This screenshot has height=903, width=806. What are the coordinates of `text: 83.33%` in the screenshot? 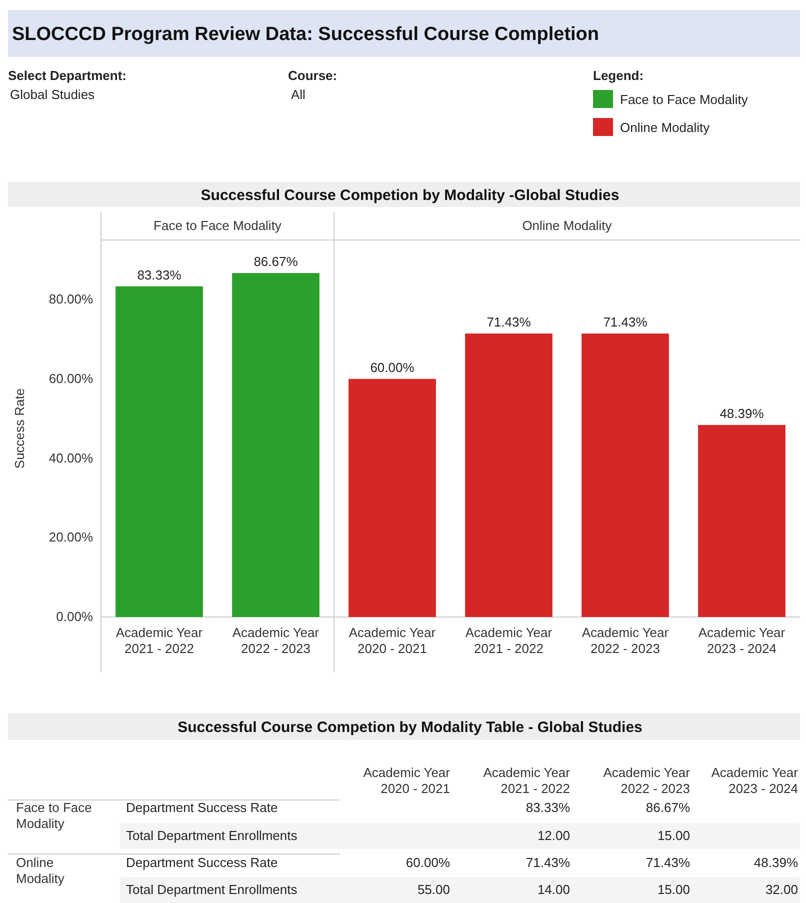 It's located at (548, 807).